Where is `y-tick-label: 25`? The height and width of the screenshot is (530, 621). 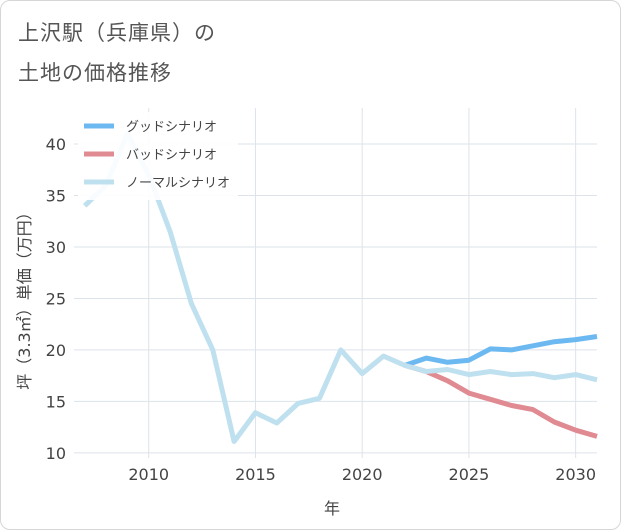
y-tick-label: 25 is located at coordinates (56, 298).